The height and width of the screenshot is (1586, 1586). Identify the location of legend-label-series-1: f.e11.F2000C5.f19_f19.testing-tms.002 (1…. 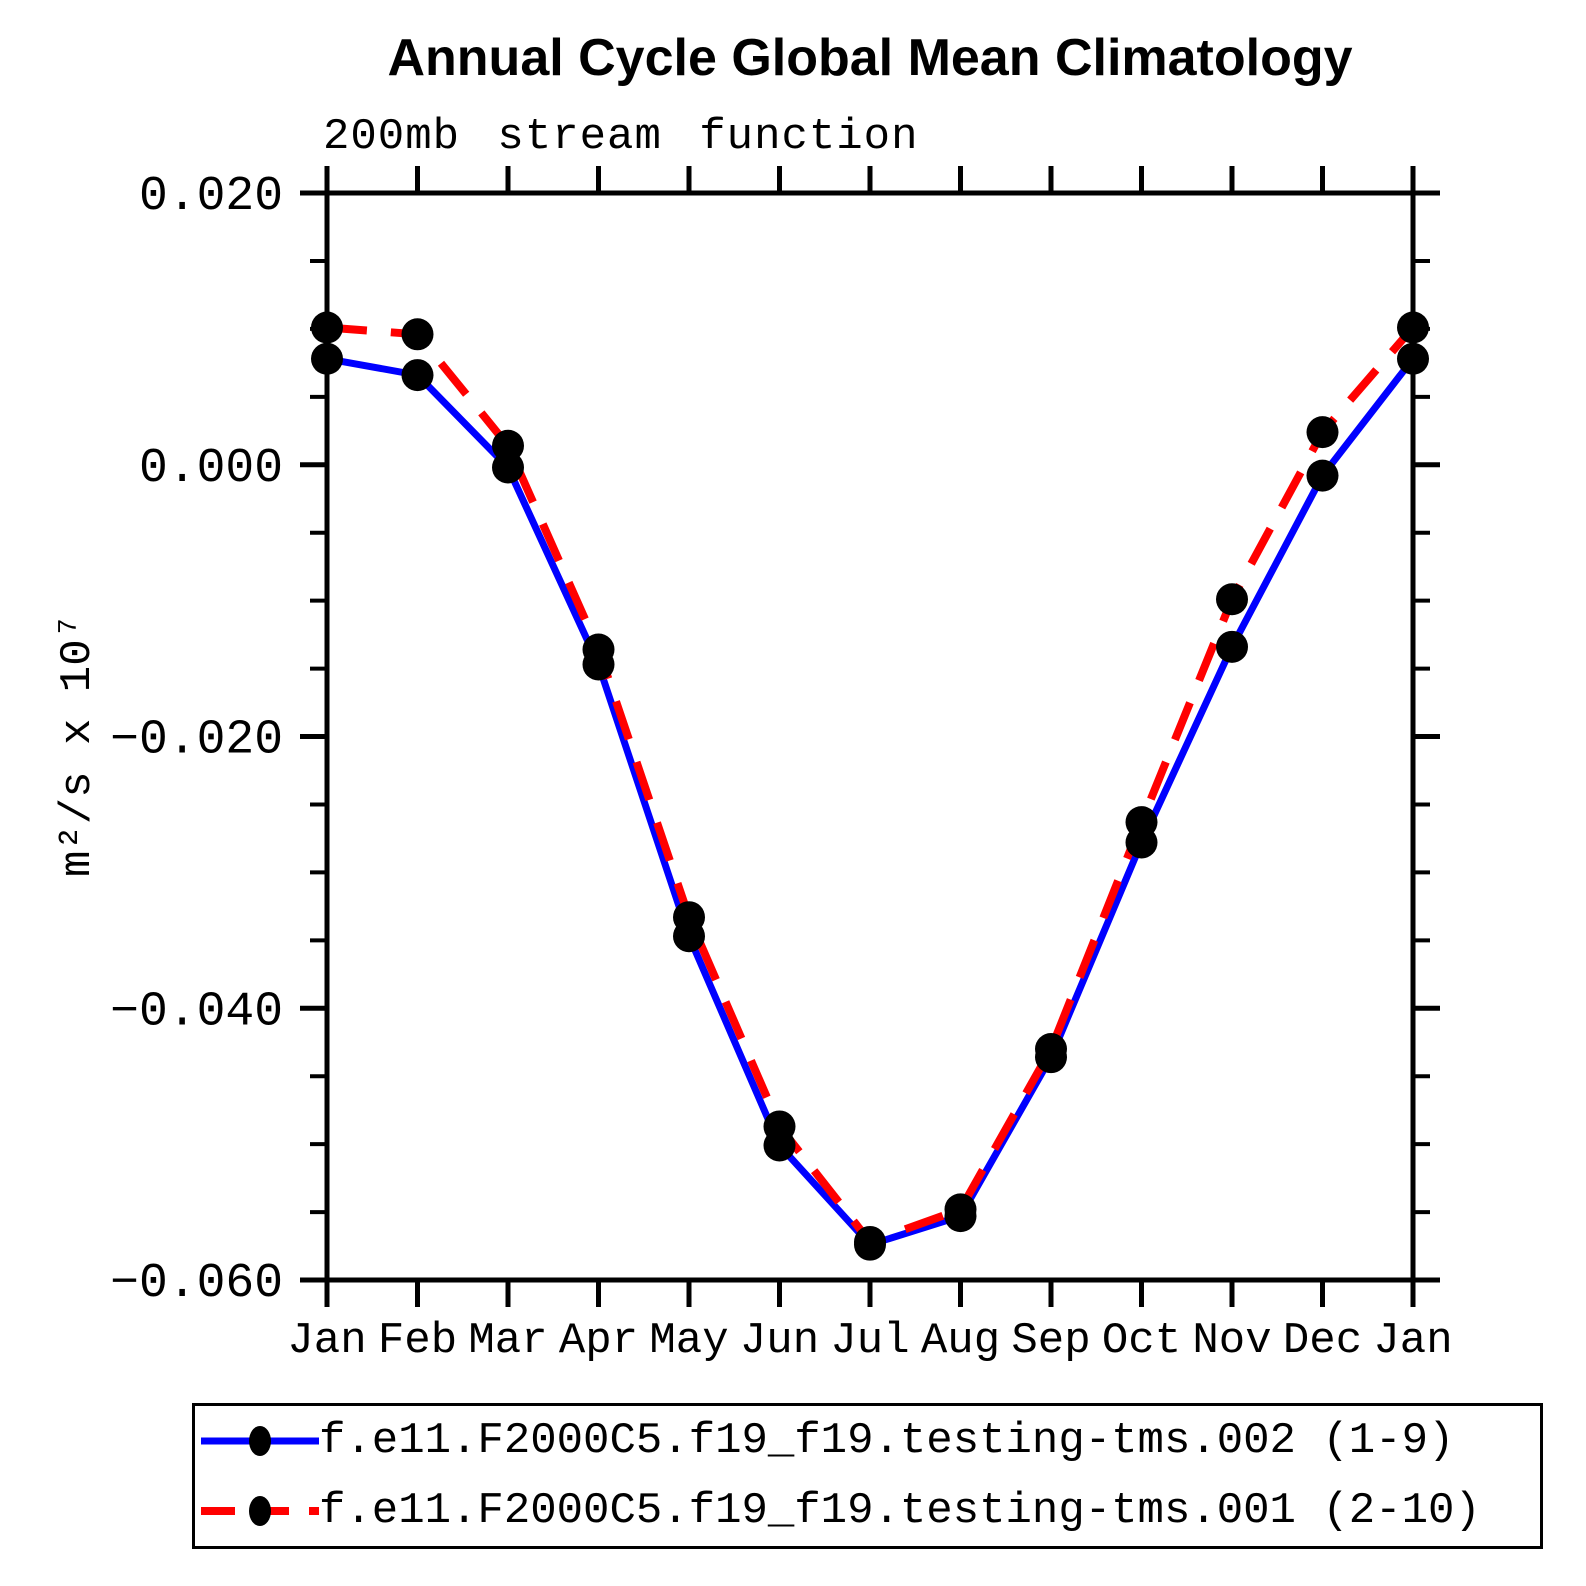
(887, 1441).